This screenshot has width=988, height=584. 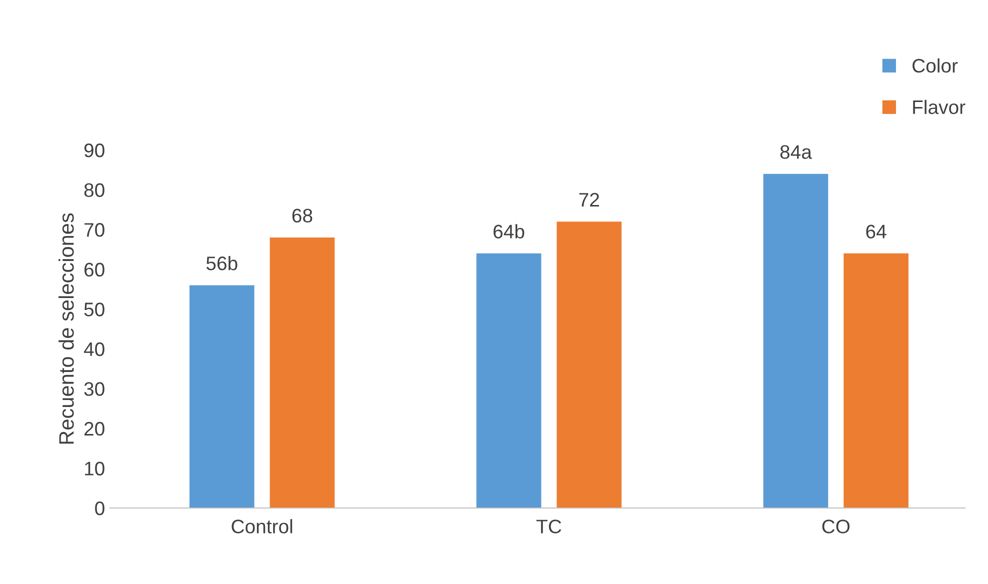 What do you see at coordinates (876, 231) in the screenshot?
I see `data-label: 64` at bounding box center [876, 231].